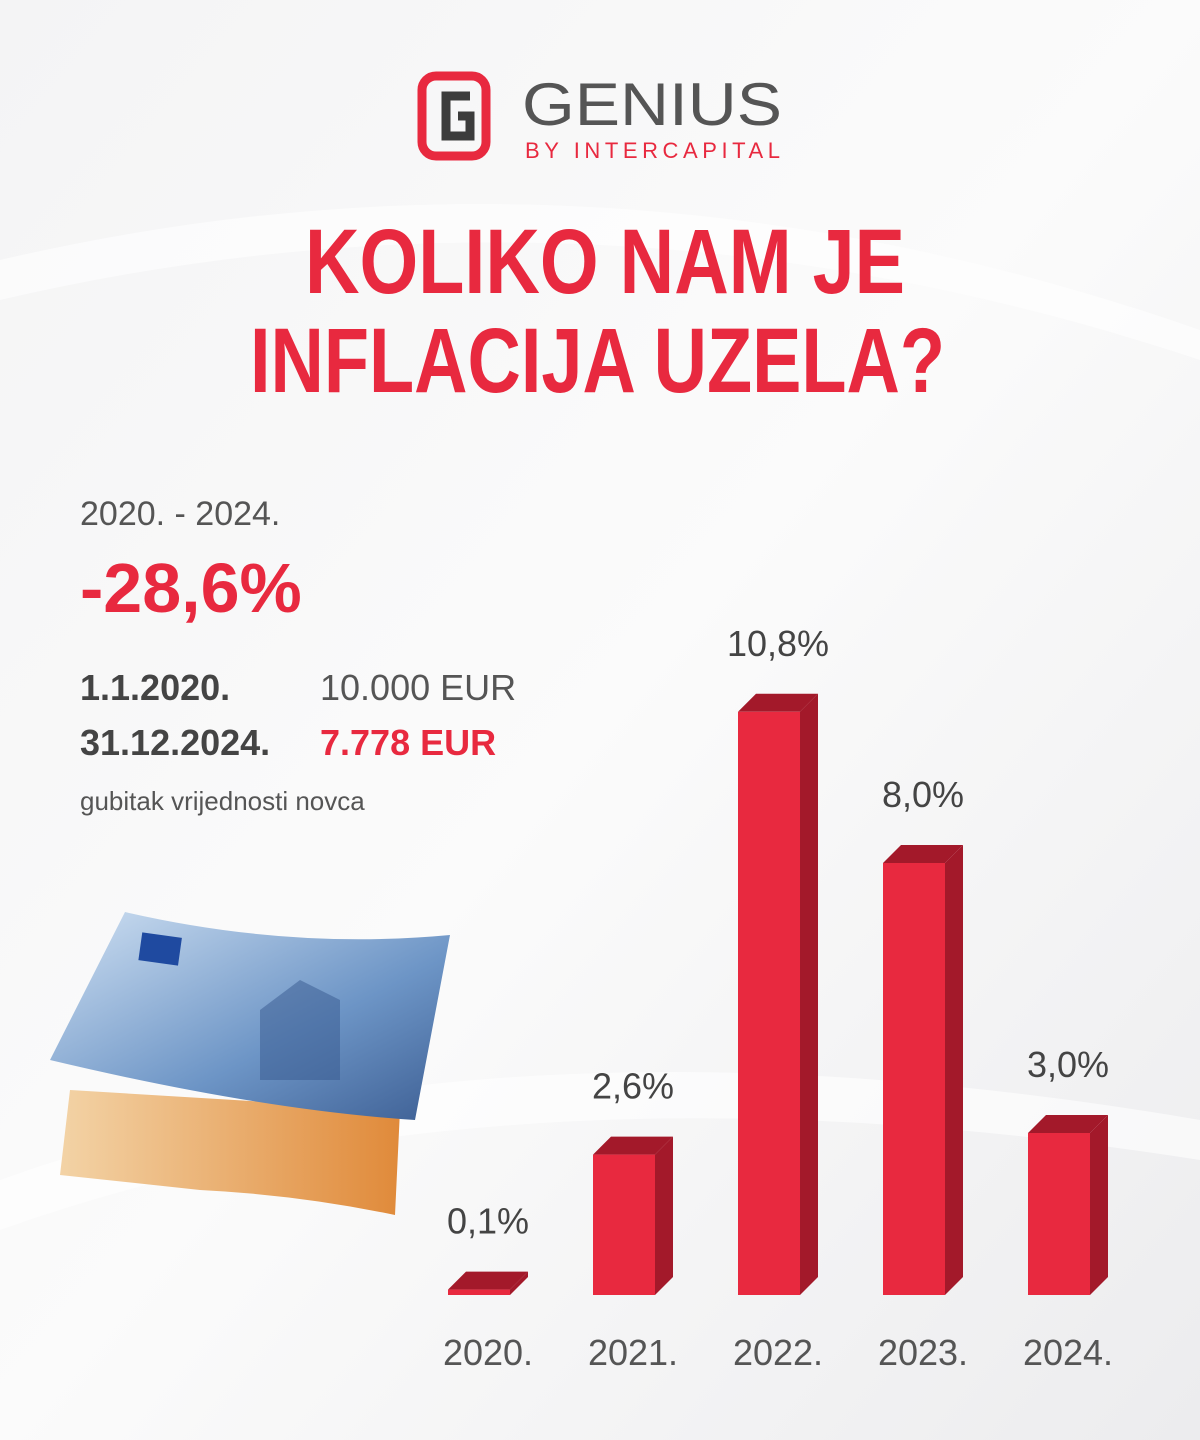 This screenshot has width=1200, height=1440. I want to click on period: 2020. - 2024., so click(180, 514).